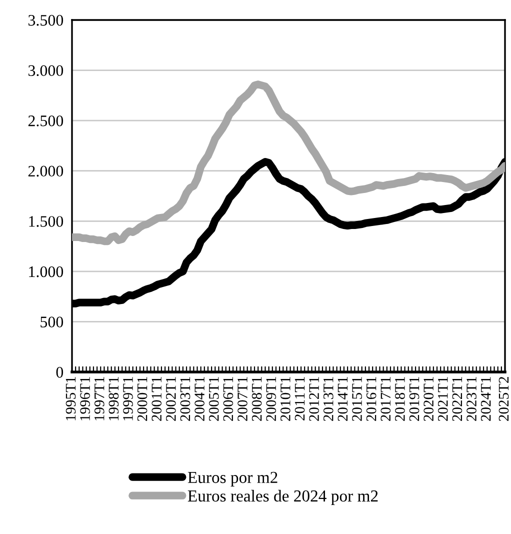 The width and height of the screenshot is (511, 534). Describe the element at coordinates (443, 399) in the screenshot. I see `x-tick-label: 2021T1` at that location.